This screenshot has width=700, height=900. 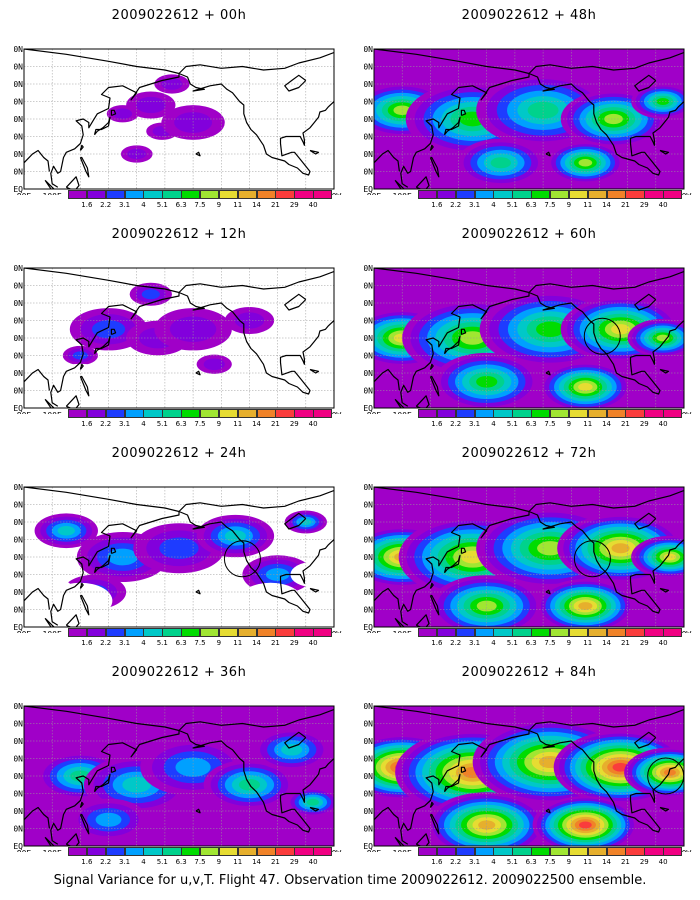 I want to click on panel-title: 2009022612 + 60h, so click(x=529, y=234).